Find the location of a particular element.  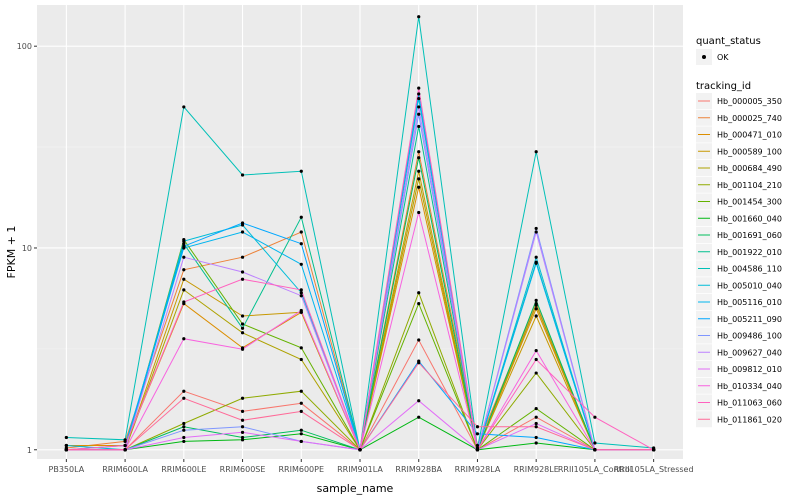

x-axis-label: sample_name is located at coordinates (355, 488).